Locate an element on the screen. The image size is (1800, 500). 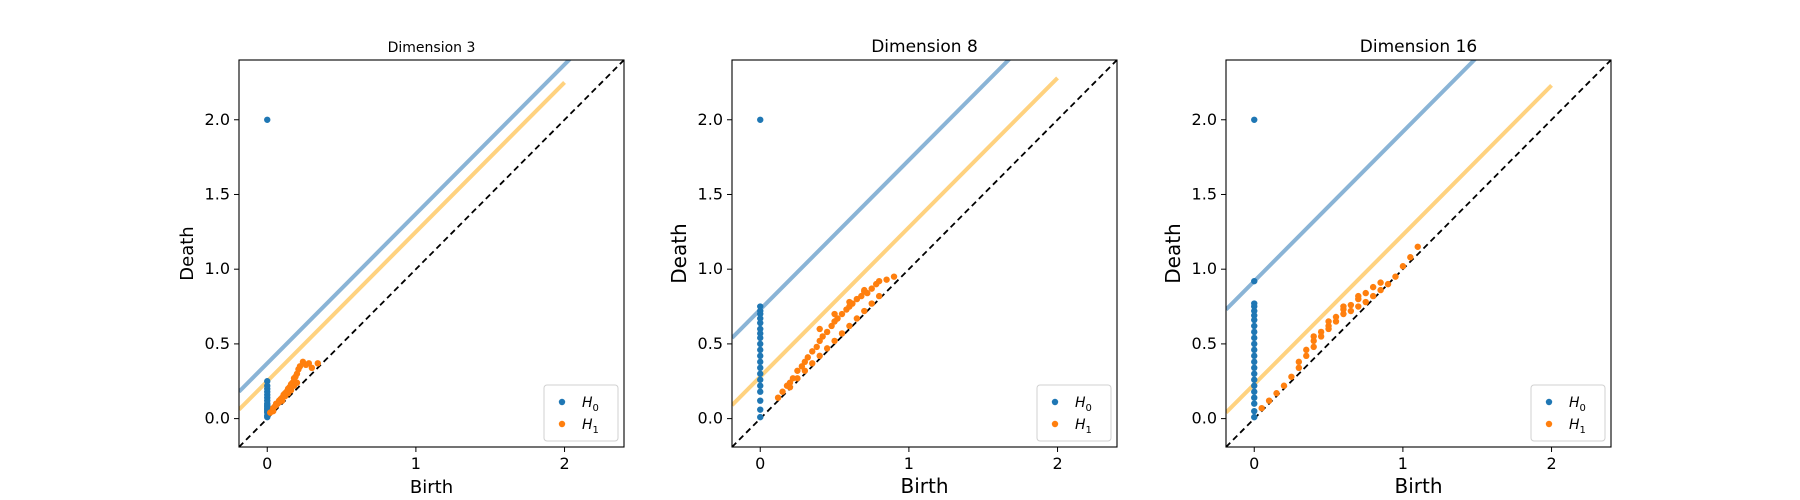
chart-title: Dimension 3 is located at coordinates (432, 48).